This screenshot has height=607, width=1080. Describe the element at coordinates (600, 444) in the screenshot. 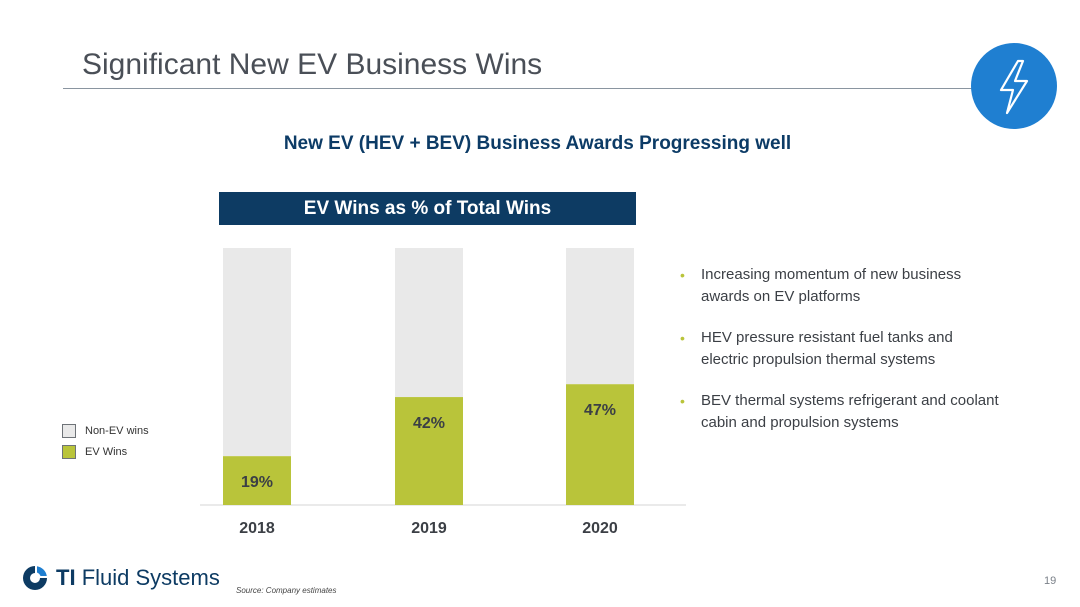

I see `bar-ev-2020` at that location.